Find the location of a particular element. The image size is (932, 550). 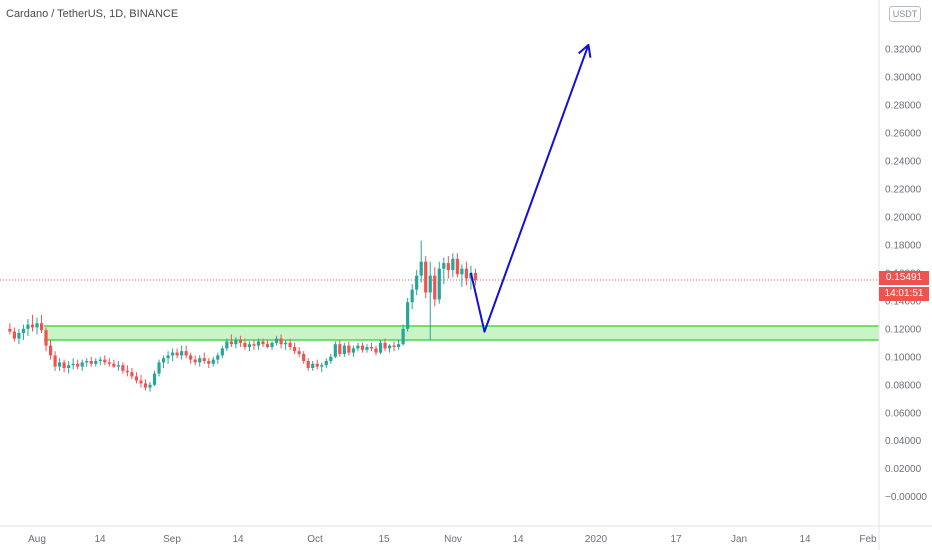

candles is located at coordinates (243, 316).